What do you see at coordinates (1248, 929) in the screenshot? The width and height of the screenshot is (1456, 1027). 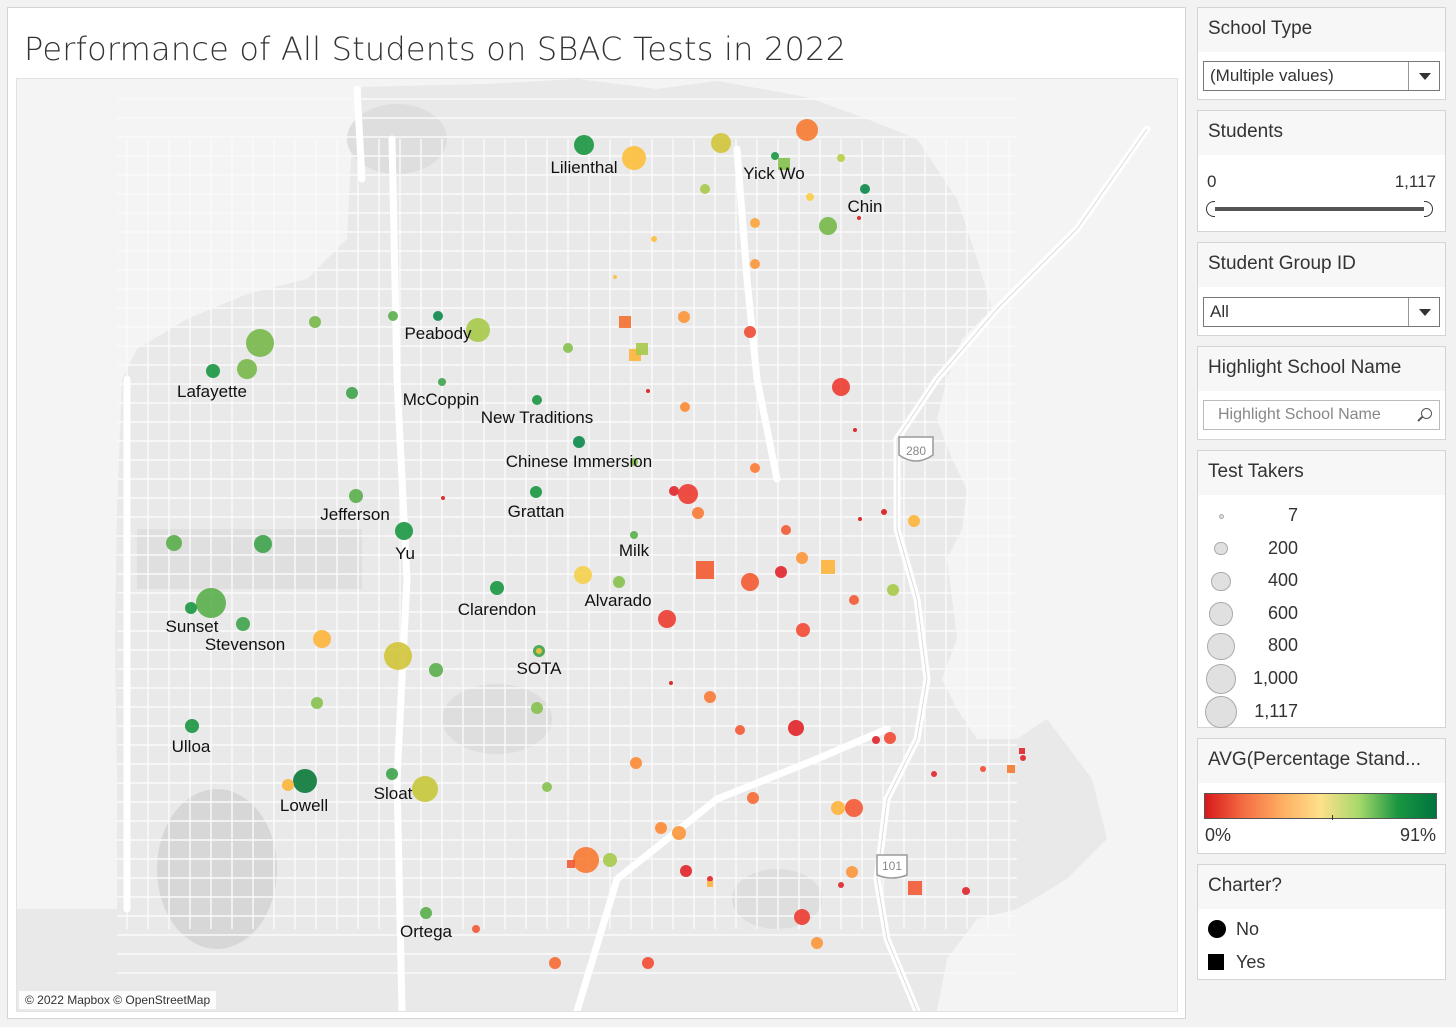 I see `charter-no-label: No` at bounding box center [1248, 929].